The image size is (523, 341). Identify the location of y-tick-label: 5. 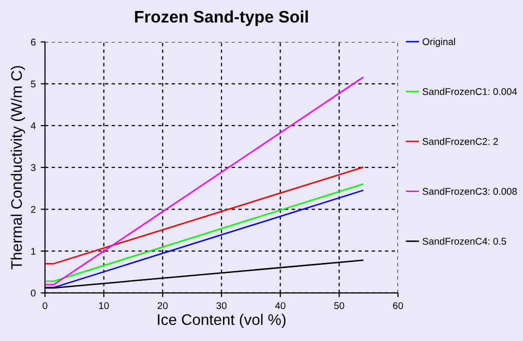
(33, 84).